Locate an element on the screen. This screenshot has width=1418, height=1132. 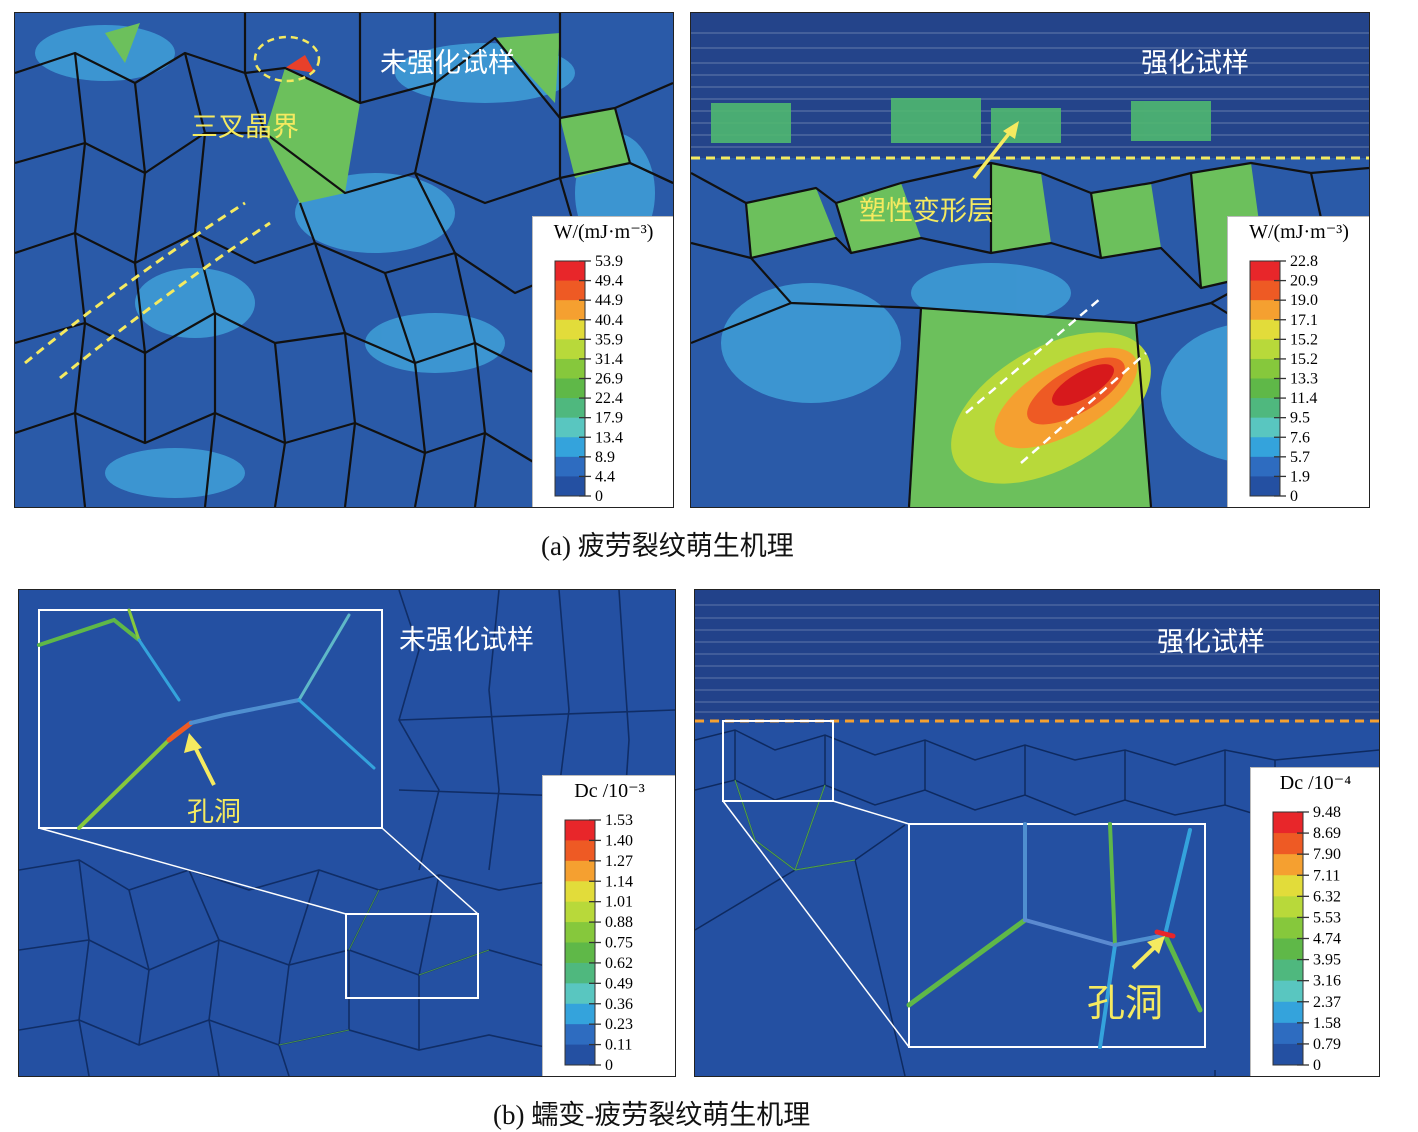
legend-tick-label: 17.1 is located at coordinates (1304, 320).